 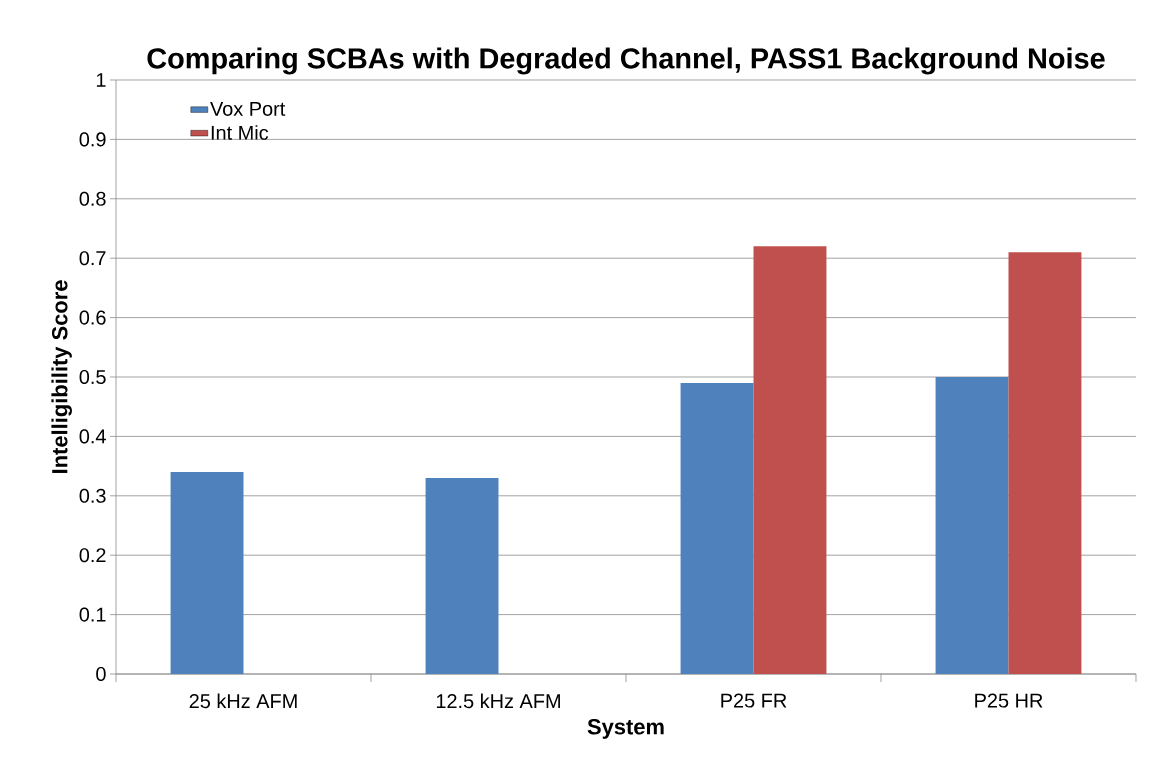 I want to click on y-tick-label: 1, so click(x=101, y=80).